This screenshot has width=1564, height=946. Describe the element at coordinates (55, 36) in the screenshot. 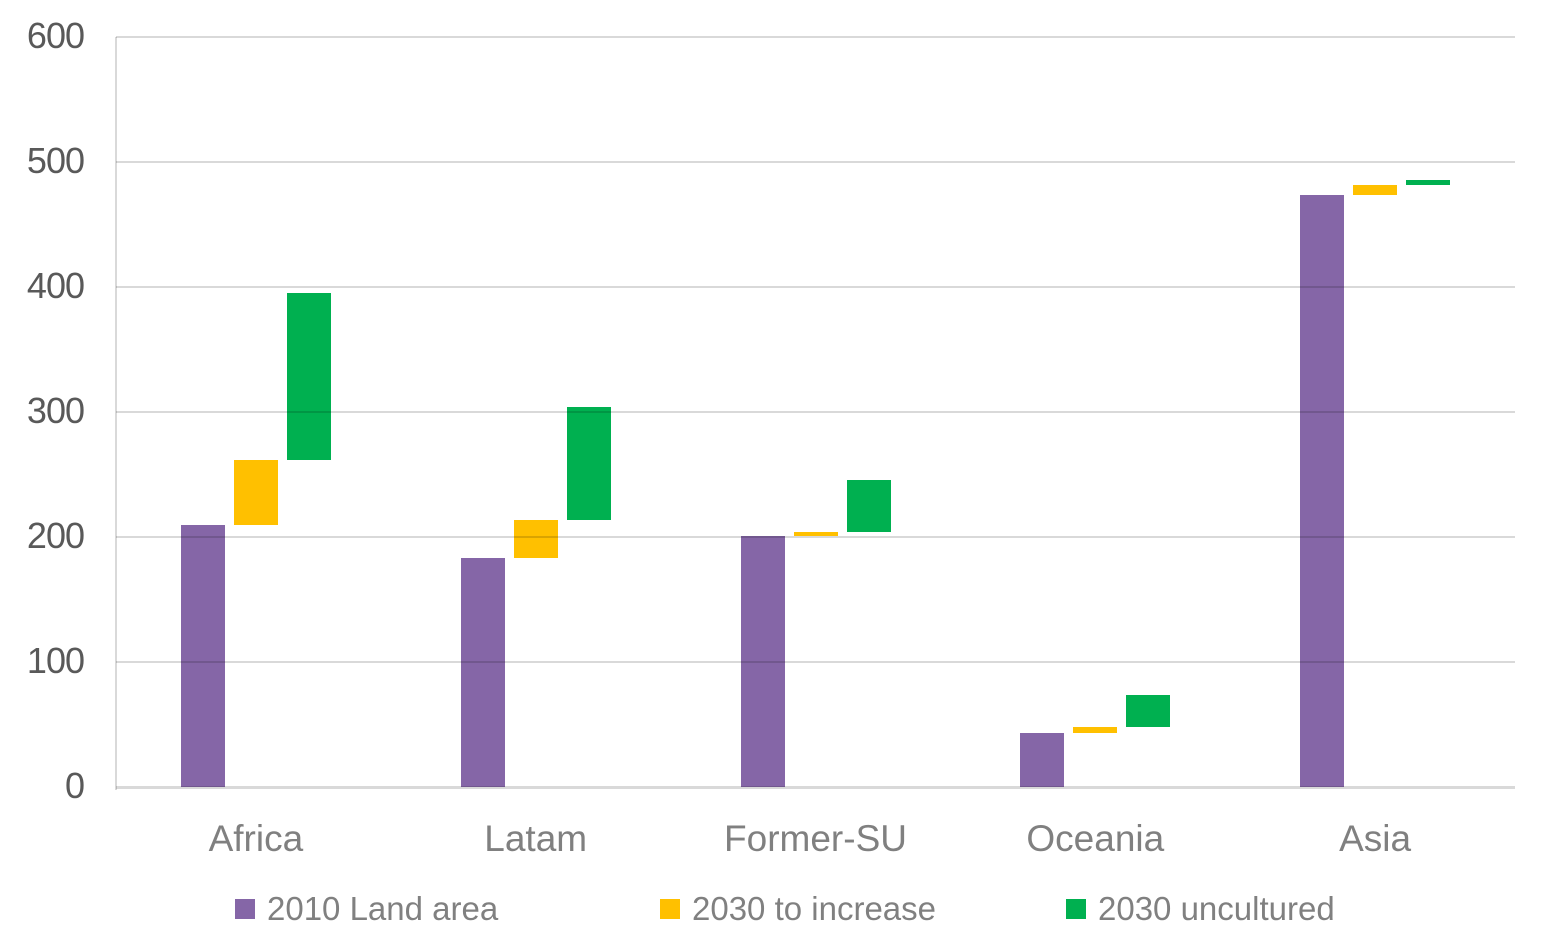

I see `y-tick-label-600: 600` at that location.